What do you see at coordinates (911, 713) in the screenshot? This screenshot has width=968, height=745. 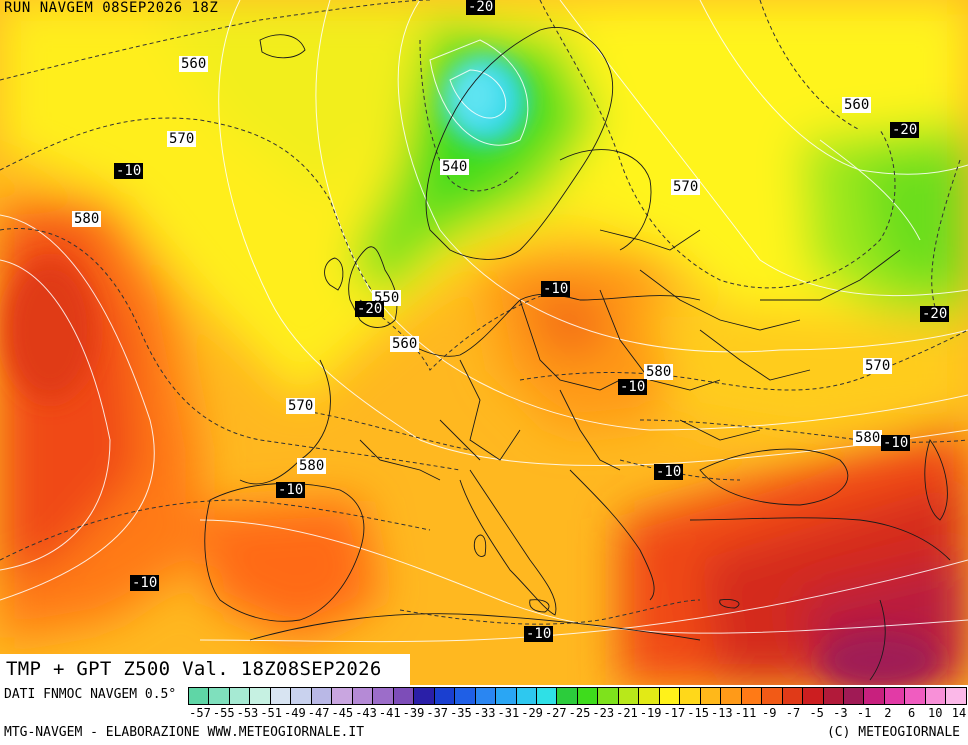 I see `legend-tick-label: 6` at bounding box center [911, 713].